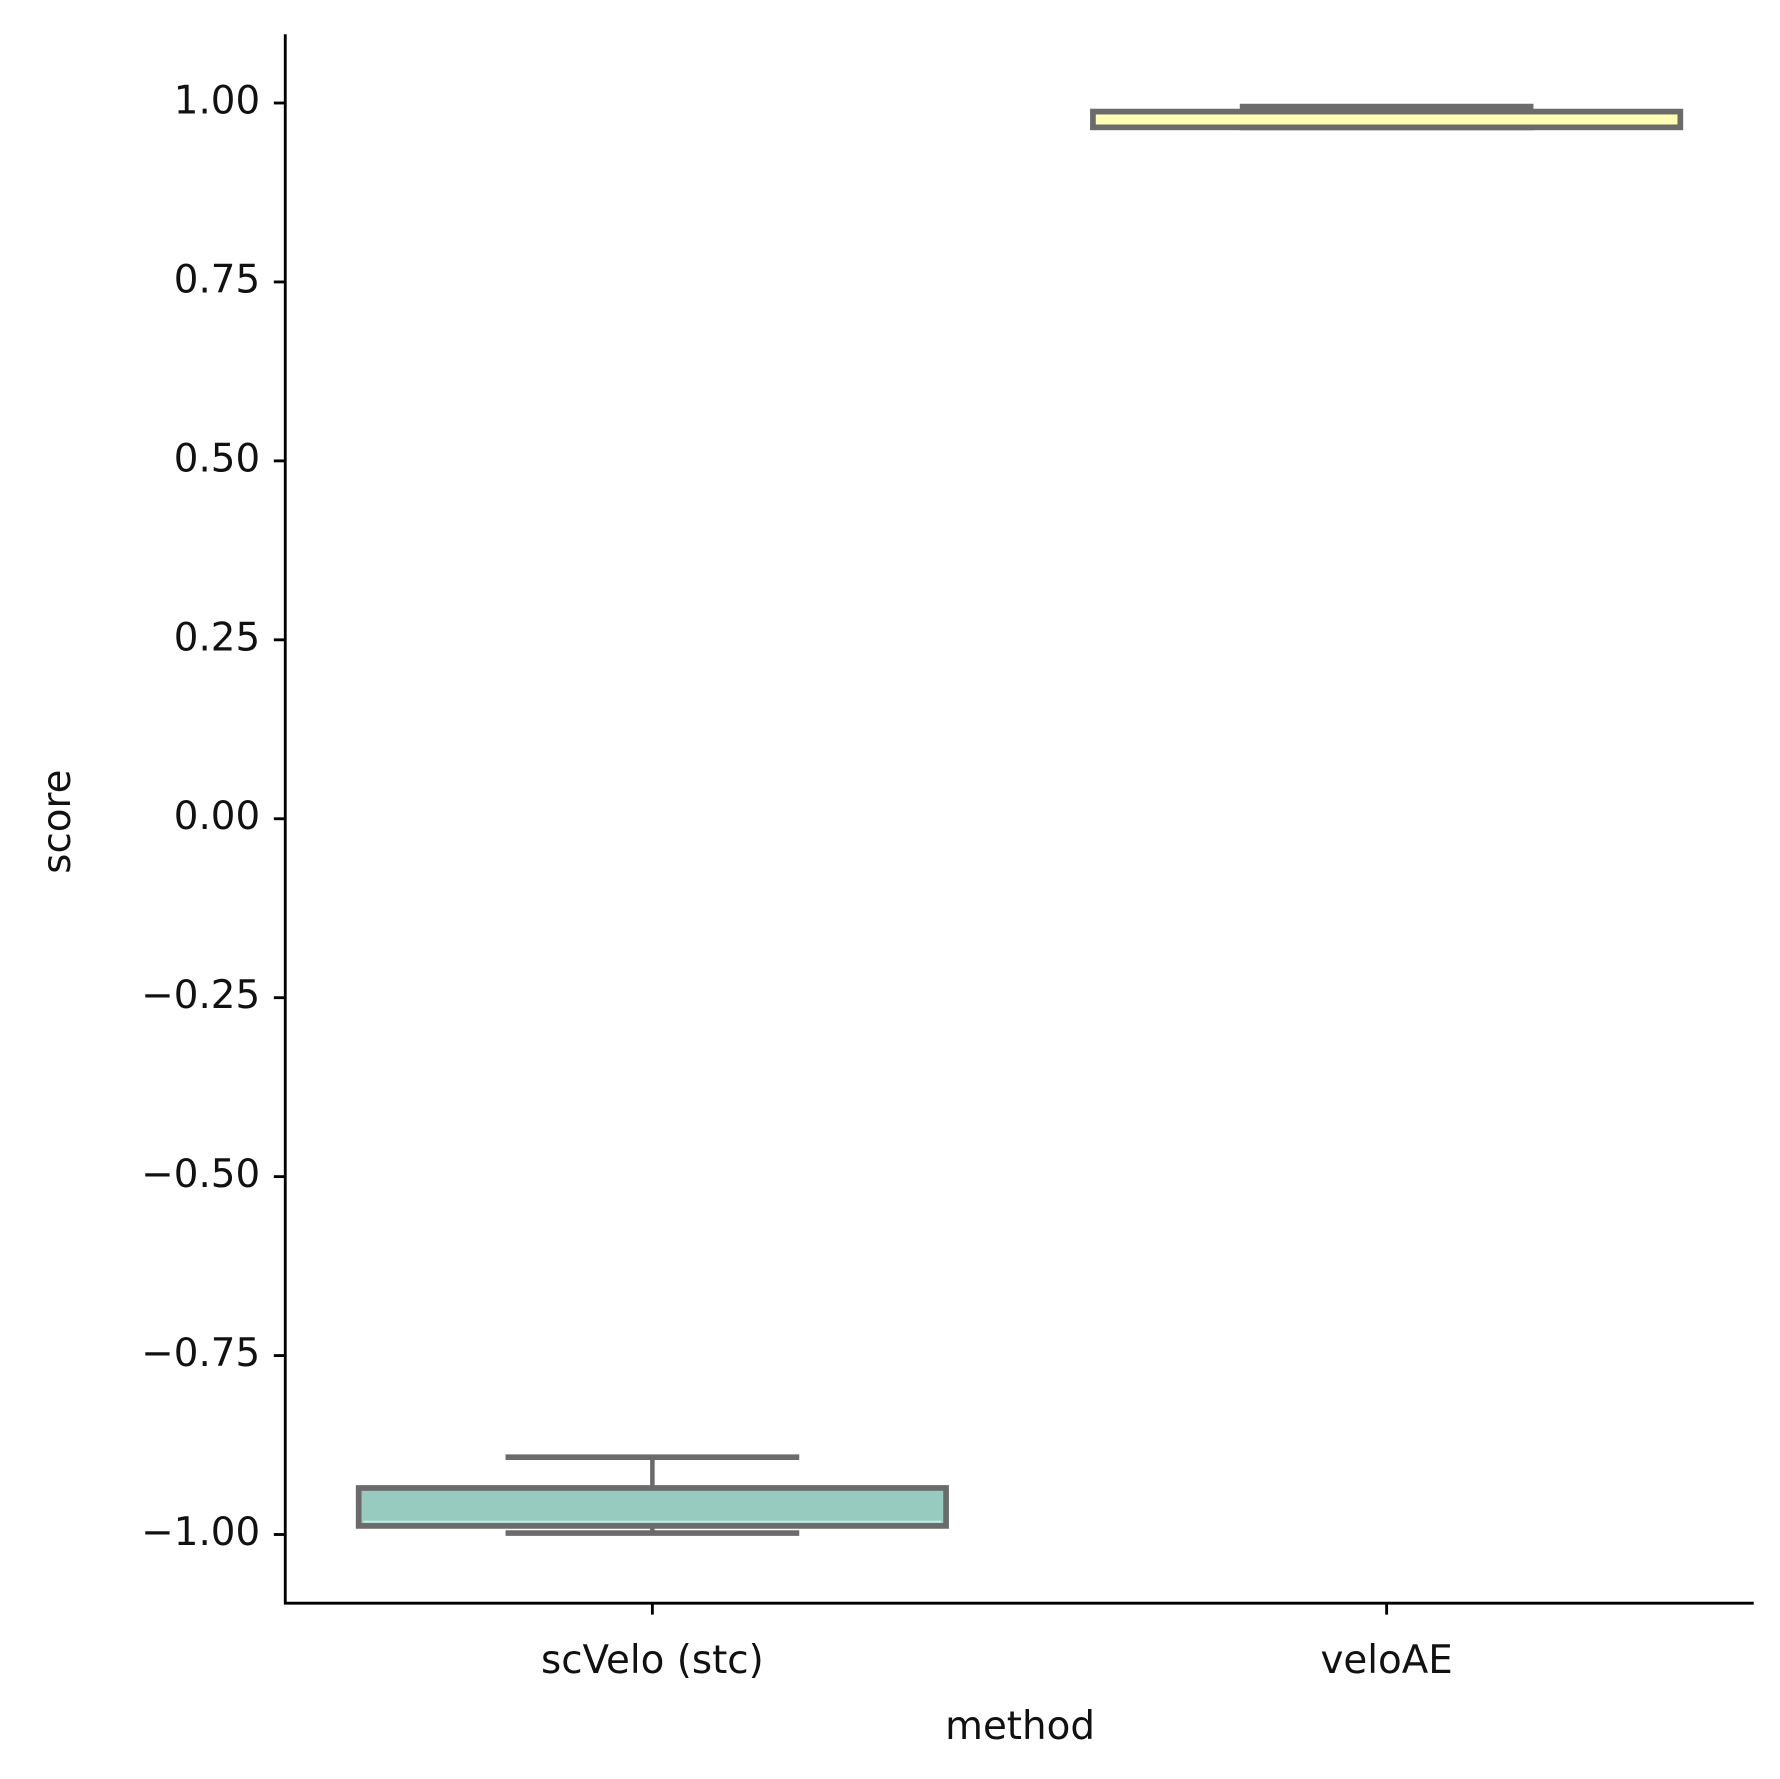 The image size is (1780, 1779). What do you see at coordinates (217, 279) in the screenshot?
I see `y-tick-label: 0.75` at bounding box center [217, 279].